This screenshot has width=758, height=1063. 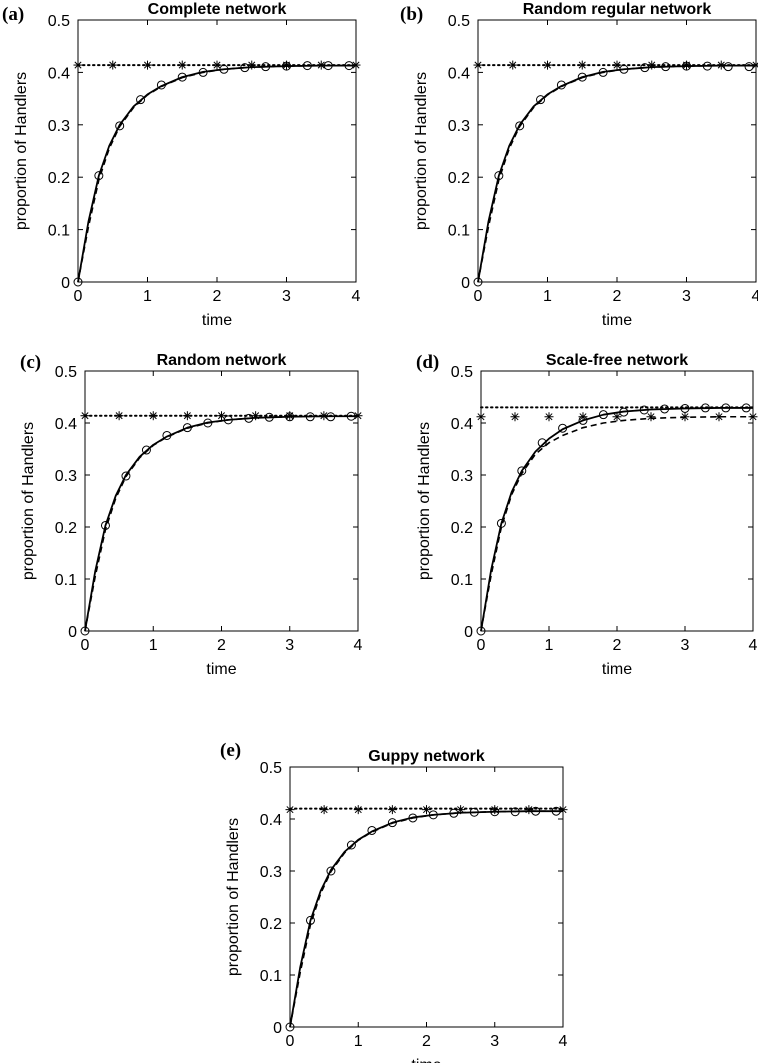 What do you see at coordinates (217, 9) in the screenshot?
I see `chart-title: Complete network` at bounding box center [217, 9].